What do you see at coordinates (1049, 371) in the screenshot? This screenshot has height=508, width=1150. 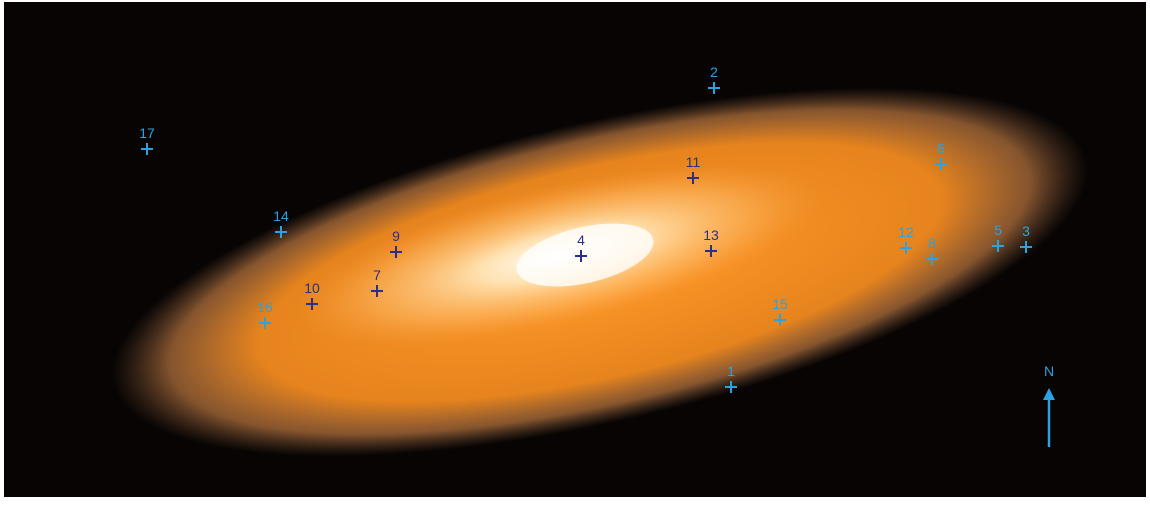 I see `compass-label: N` at bounding box center [1049, 371].